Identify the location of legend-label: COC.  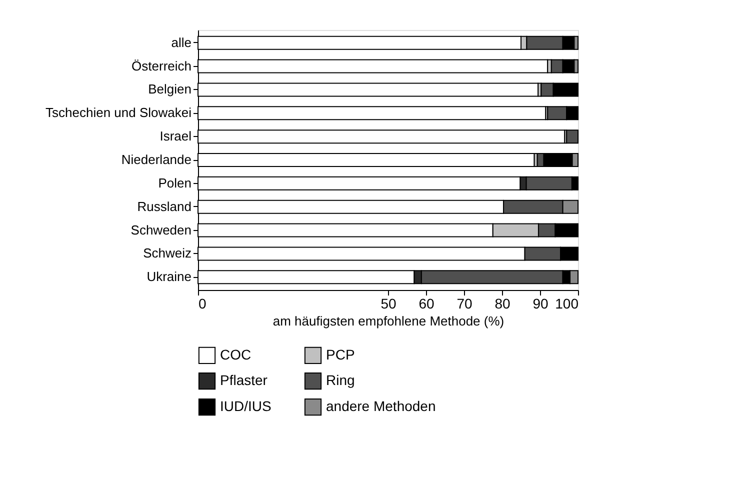
(236, 354).